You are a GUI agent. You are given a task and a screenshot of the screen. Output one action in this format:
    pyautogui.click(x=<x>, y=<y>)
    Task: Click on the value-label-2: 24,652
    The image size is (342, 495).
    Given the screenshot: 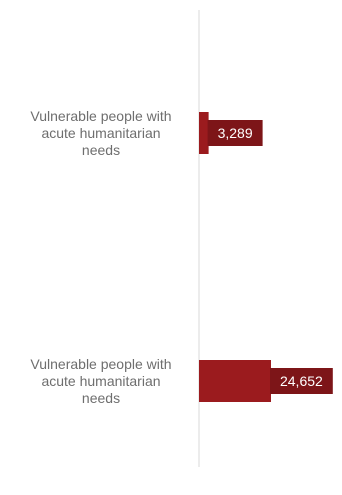 What is the action you would take?
    pyautogui.click(x=301, y=381)
    